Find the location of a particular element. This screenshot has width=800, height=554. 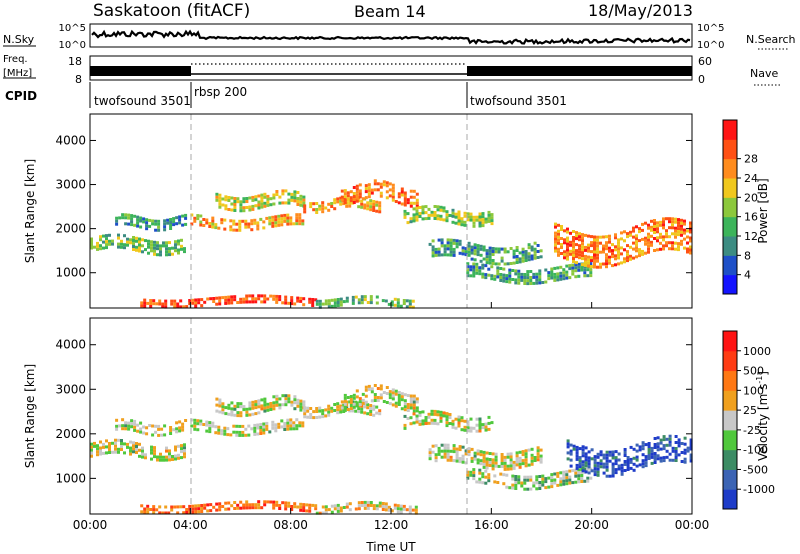

colorbar-tick-label: 100 is located at coordinates (753, 390).